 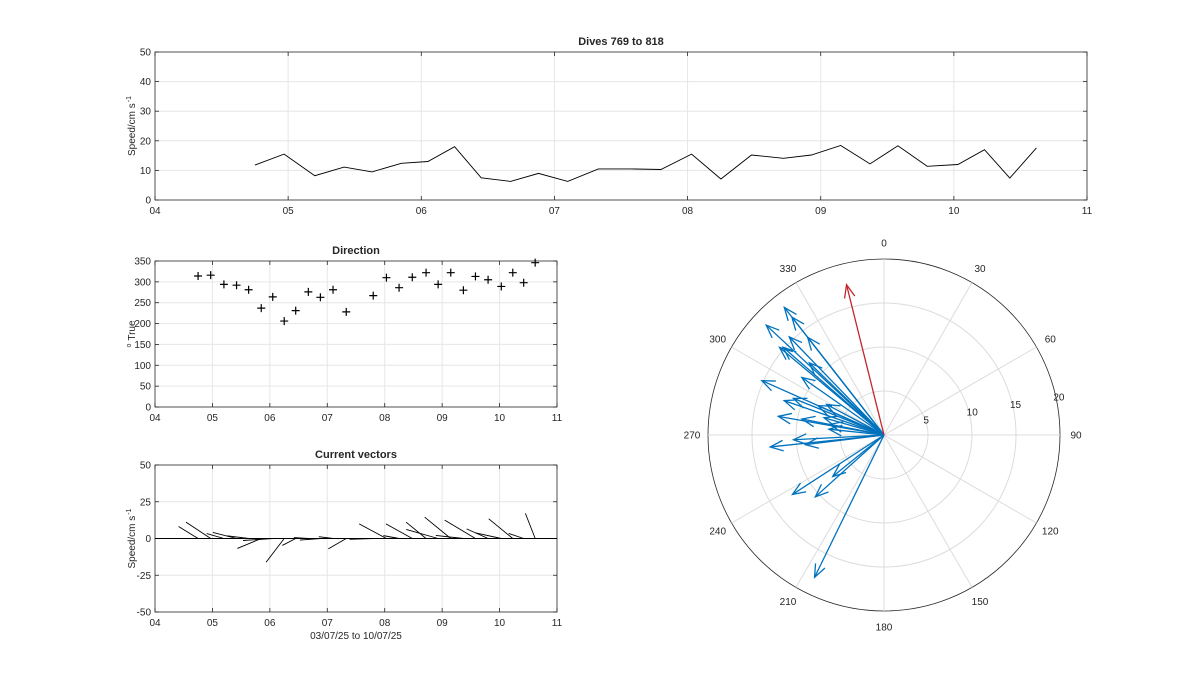 What do you see at coordinates (144, 576) in the screenshot?
I see `y-tick-label: -25` at bounding box center [144, 576].